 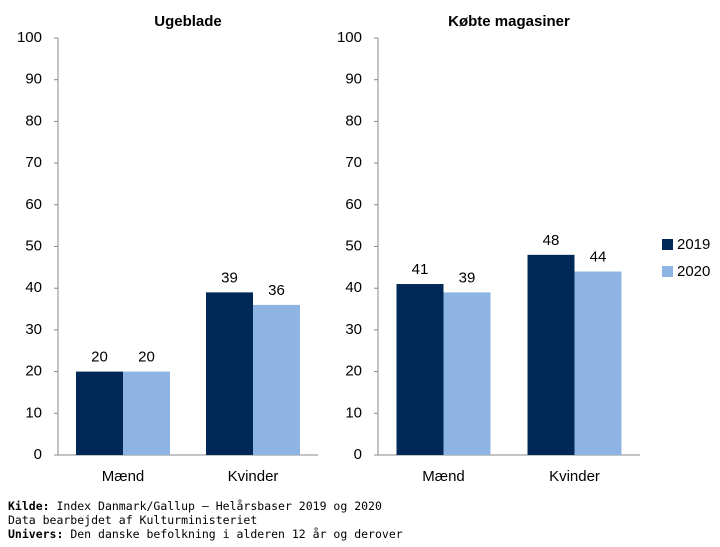 What do you see at coordinates (276, 290) in the screenshot?
I see `data-label: 36` at bounding box center [276, 290].